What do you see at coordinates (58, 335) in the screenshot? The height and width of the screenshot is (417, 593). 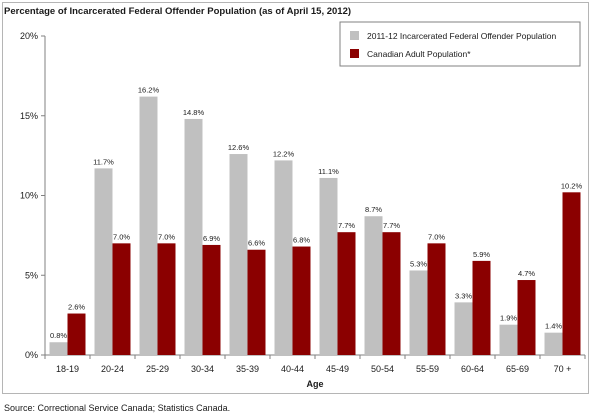 I see `data-label: 0.8%` at bounding box center [58, 335].